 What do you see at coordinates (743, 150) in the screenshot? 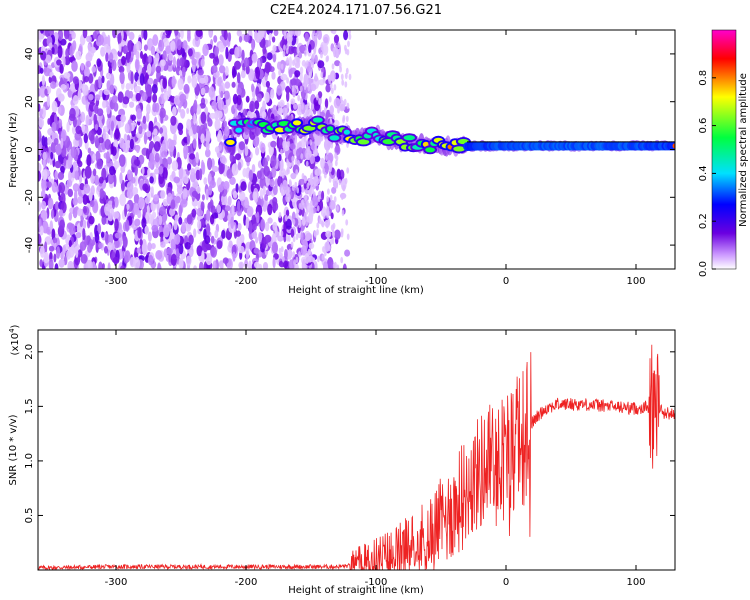
I see `colorbar-label: Normalized spectral amplitude` at bounding box center [743, 150].